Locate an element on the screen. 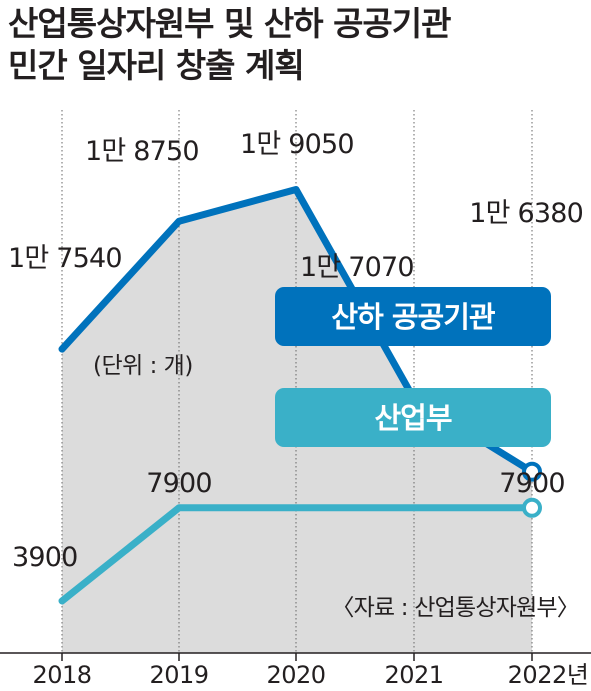  data-label-ministry-4: 7900 is located at coordinates (532, 483).